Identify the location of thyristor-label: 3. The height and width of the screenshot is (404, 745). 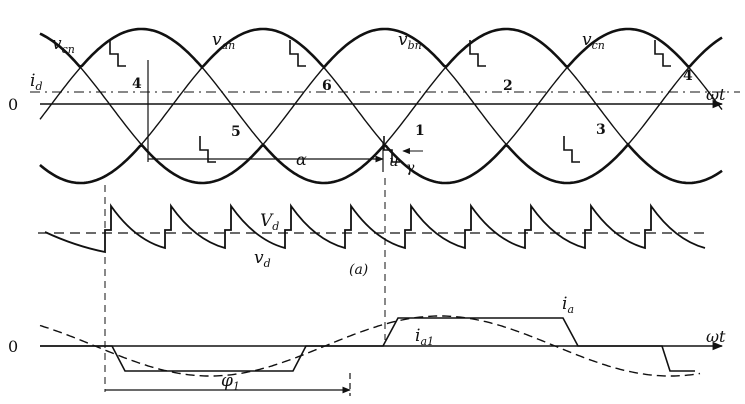
(601, 130).